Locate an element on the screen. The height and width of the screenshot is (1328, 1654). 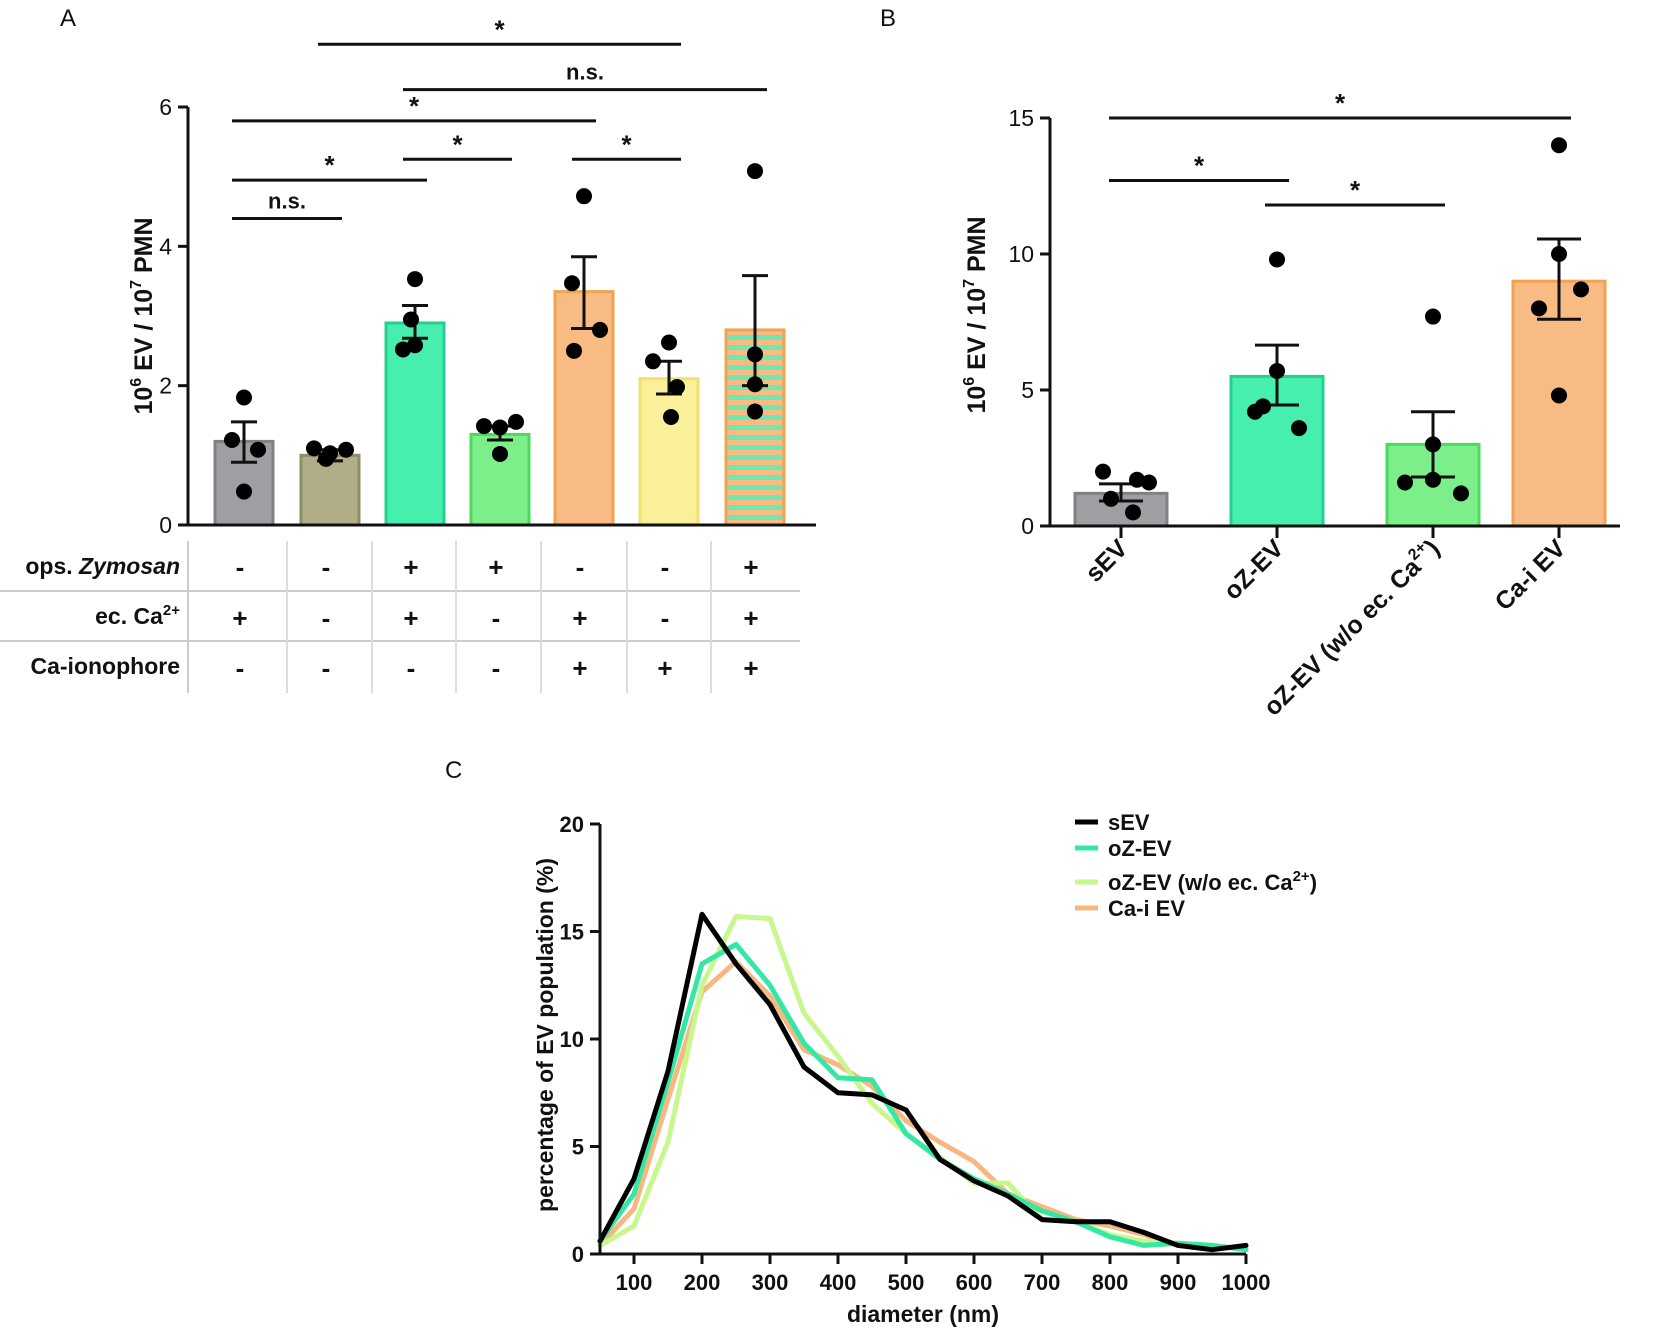
table-row-label-zymosan: ops. Zymosan is located at coordinates (102, 566).